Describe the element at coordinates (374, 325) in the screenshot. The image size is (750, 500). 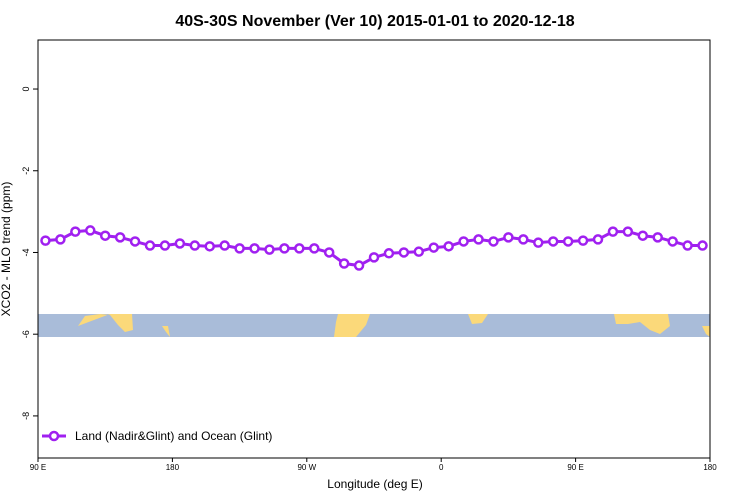
I see `map-strip` at that location.